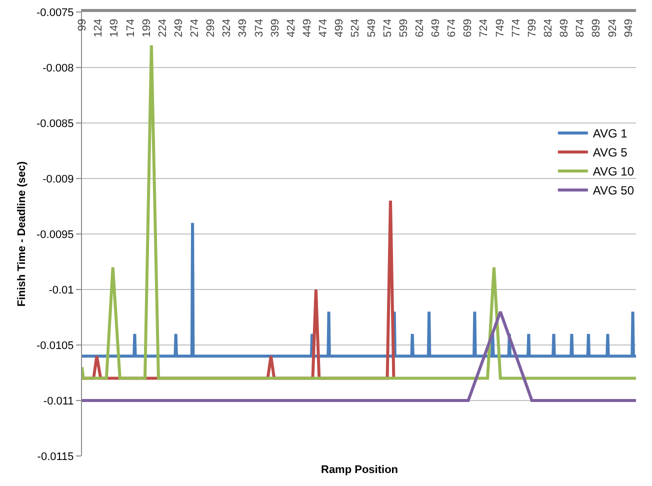 This screenshot has height=486, width=652. What do you see at coordinates (484, 28) in the screenshot?
I see `x-tick-label: 724` at bounding box center [484, 28].